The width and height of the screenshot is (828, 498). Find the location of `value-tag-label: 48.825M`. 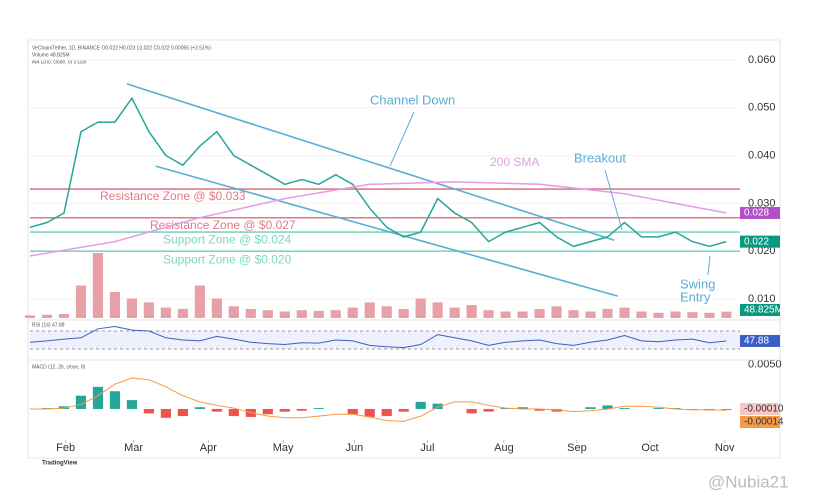

value-tag-label: 48.825M is located at coordinates (763, 310).